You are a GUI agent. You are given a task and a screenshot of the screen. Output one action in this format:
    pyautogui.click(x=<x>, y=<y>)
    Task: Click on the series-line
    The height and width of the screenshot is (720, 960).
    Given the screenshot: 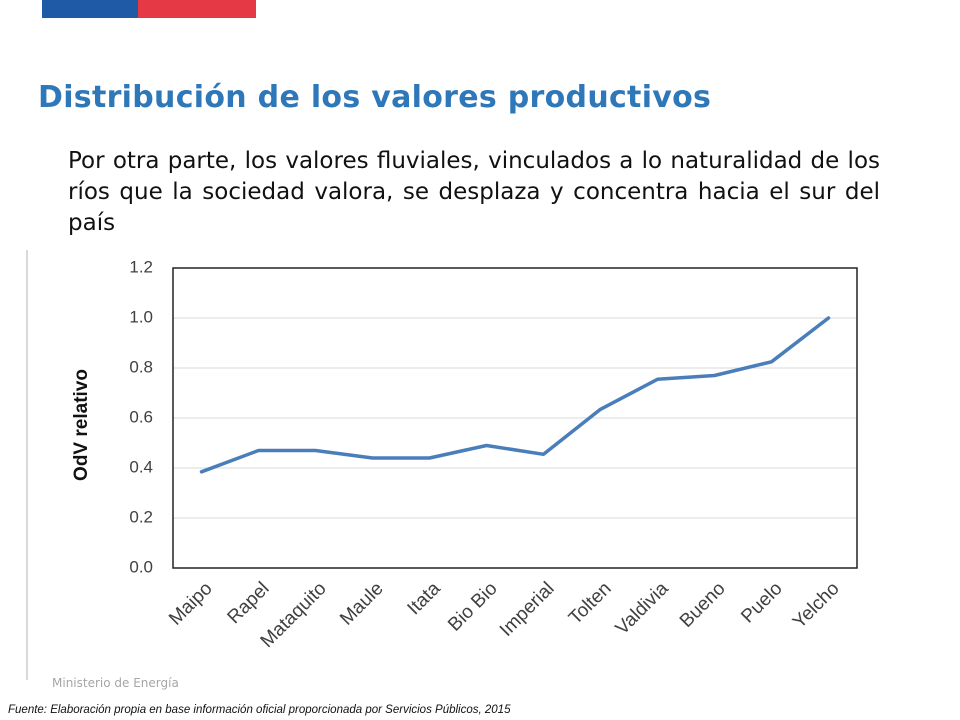 What is the action you would take?
    pyautogui.click(x=515, y=395)
    